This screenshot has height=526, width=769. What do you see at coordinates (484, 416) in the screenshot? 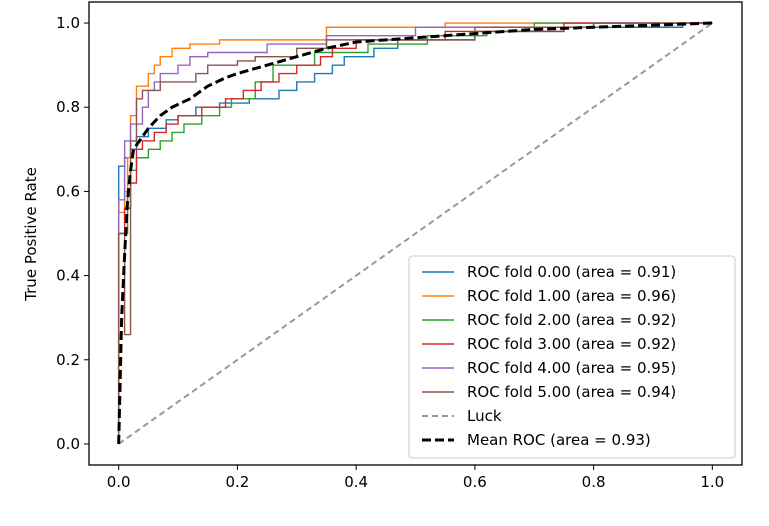
I see `legend-label-6: Luck` at bounding box center [484, 416].